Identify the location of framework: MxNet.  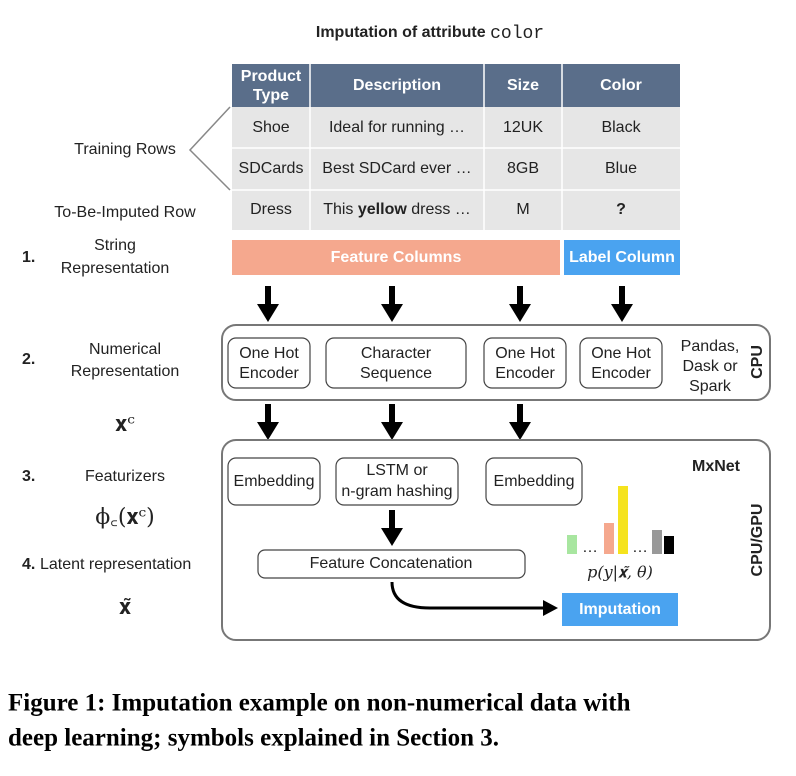
(716, 466).